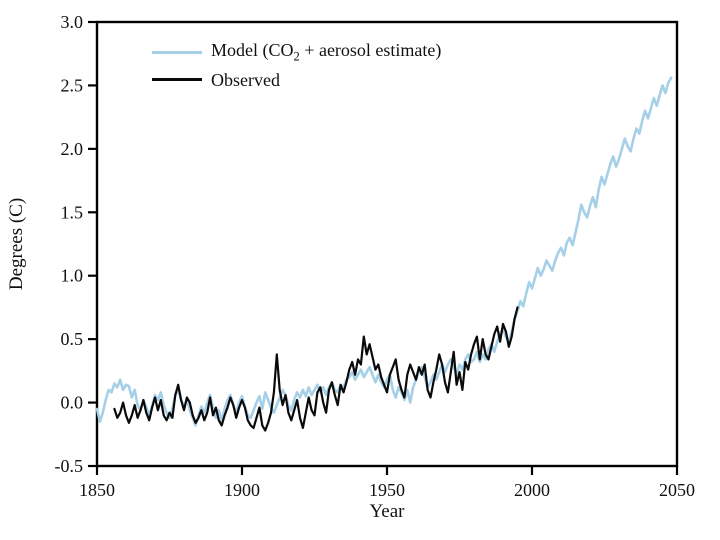 Image resolution: width=720 pixels, height=540 pixels. What do you see at coordinates (72, 276) in the screenshot?
I see `y-tick-label: 1.0` at bounding box center [72, 276].